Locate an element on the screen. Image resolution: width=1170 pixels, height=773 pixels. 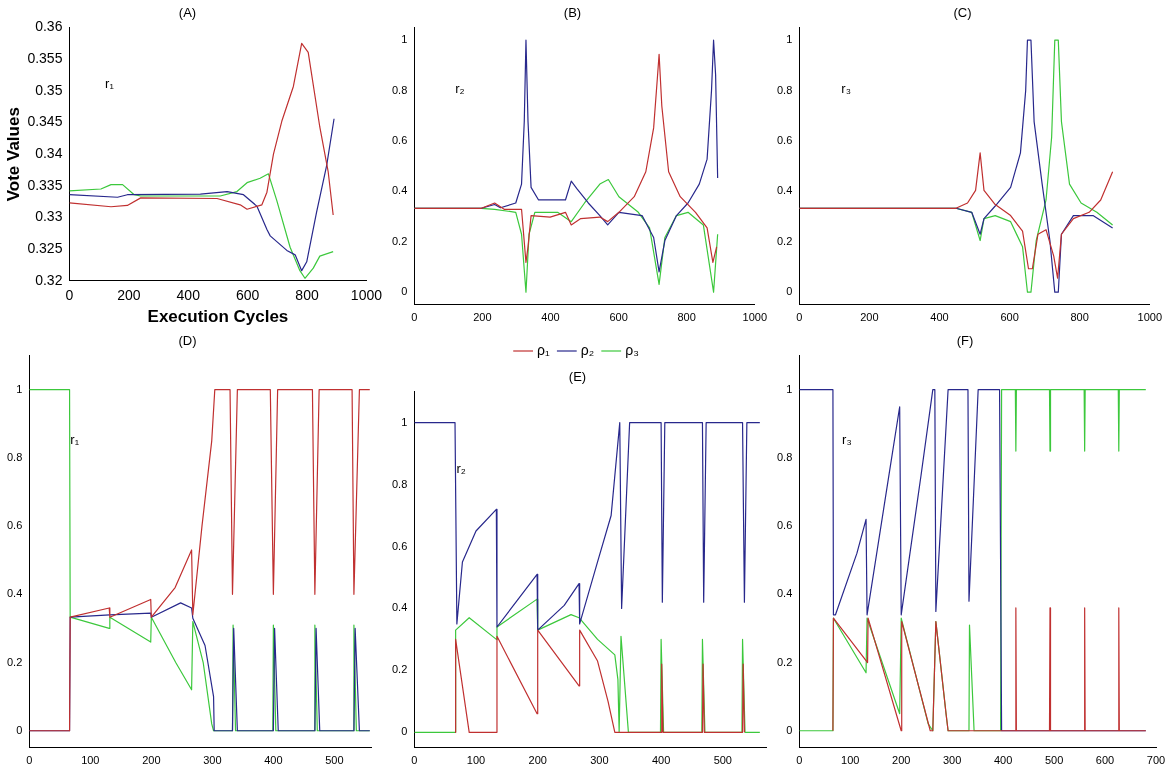
legend-label: ρ₃ is located at coordinates (632, 349).